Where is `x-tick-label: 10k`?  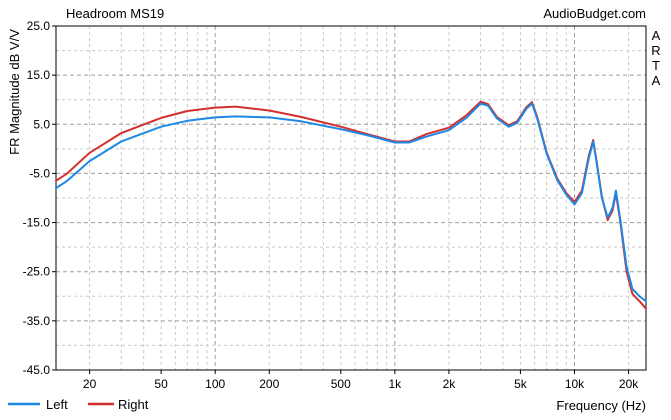 x-tick-label: 10k is located at coordinates (575, 384).